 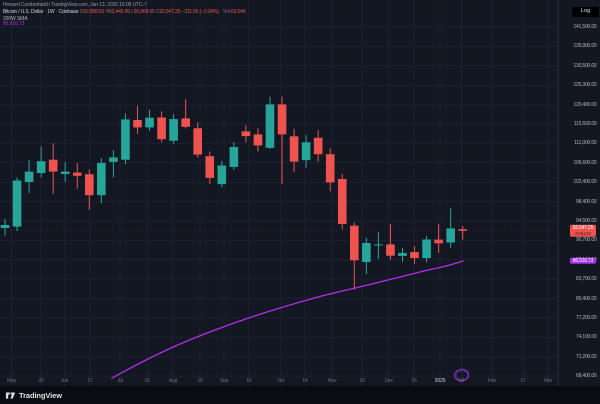 I want to click on time-scale-label: Jul, so click(x=120, y=380).